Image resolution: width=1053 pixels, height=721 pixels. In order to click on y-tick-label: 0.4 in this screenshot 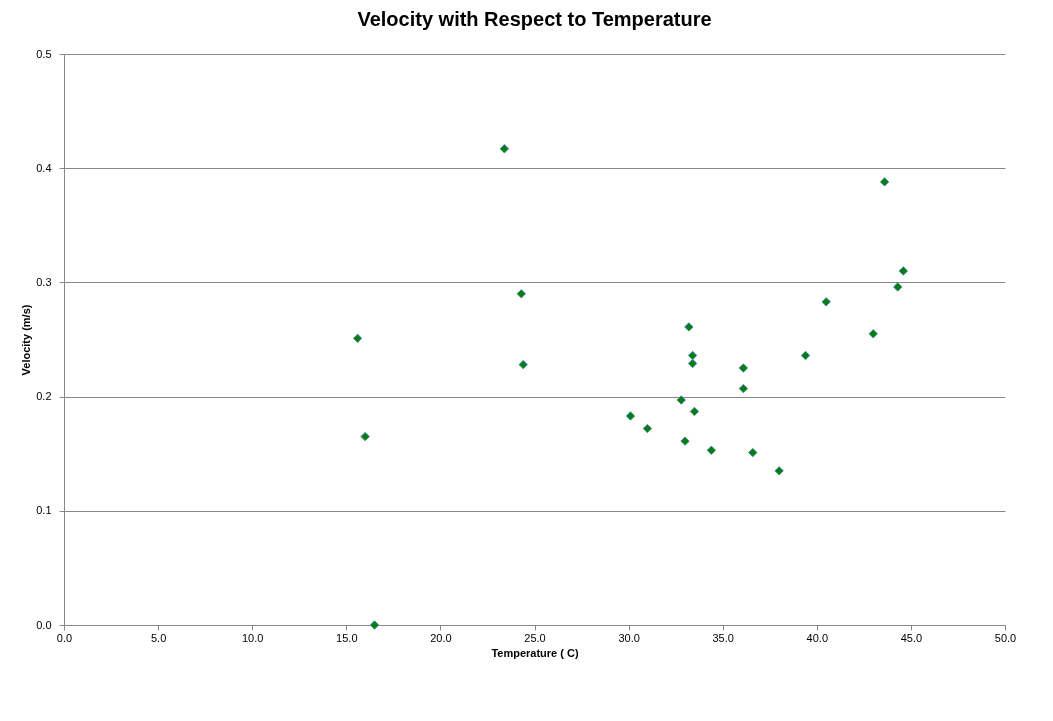, I will do `click(44, 167)`.